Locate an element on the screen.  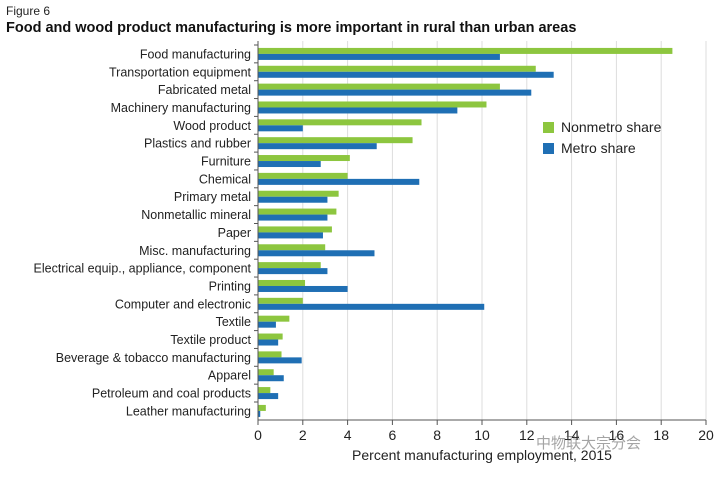
category-label: Printing is located at coordinates (230, 286).